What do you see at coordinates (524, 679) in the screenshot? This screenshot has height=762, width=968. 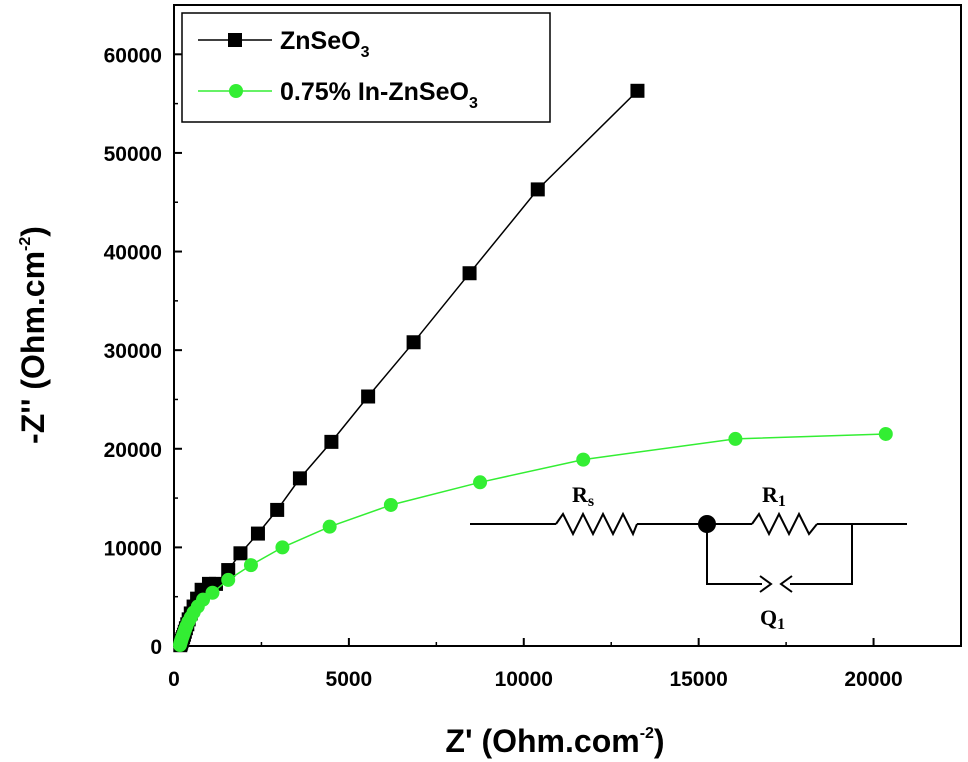 I see `x-tick-label: 10000` at bounding box center [524, 679].